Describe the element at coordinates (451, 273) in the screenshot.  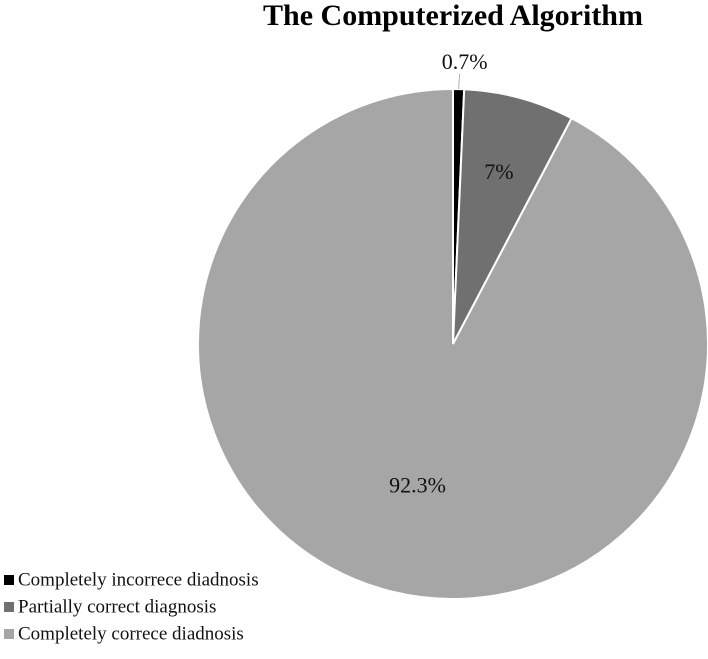
I see `slice-labels: 0.7% 7% 92.3%` at that location.